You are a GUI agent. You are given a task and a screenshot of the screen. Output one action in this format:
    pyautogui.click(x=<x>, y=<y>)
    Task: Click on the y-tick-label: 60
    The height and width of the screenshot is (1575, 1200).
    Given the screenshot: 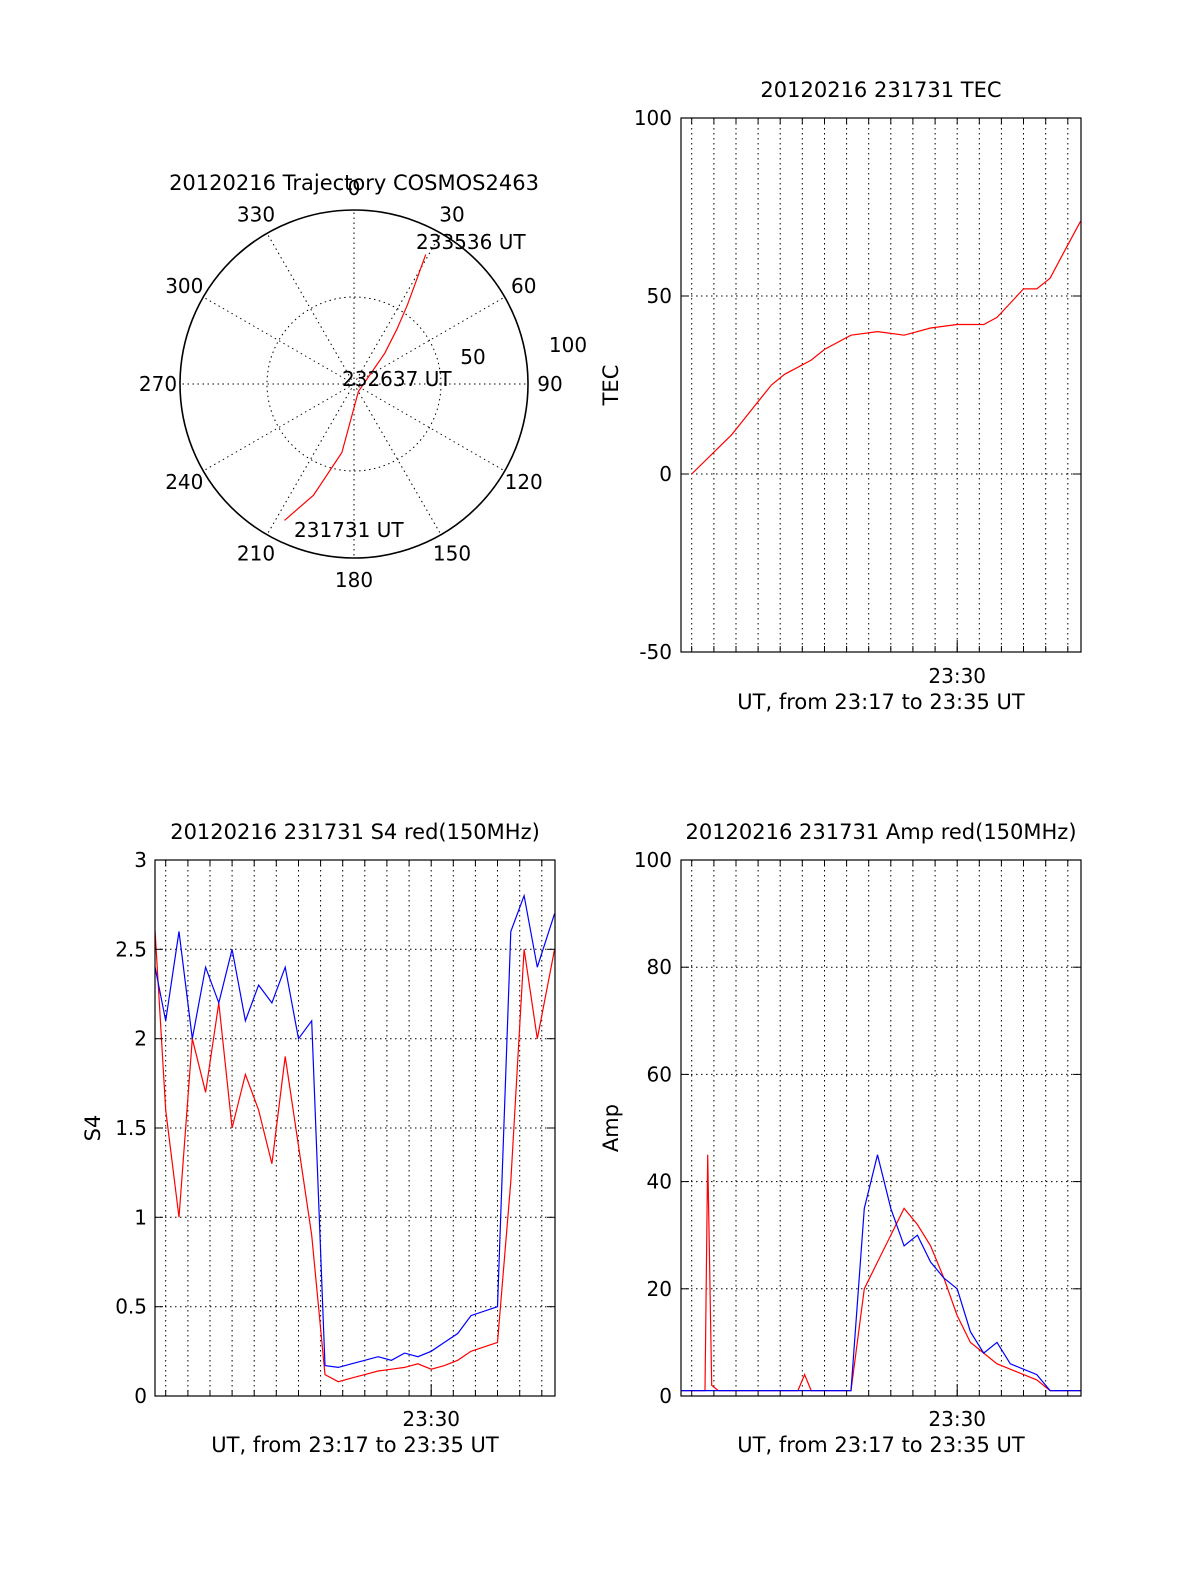 What is the action you would take?
    pyautogui.click(x=659, y=1074)
    